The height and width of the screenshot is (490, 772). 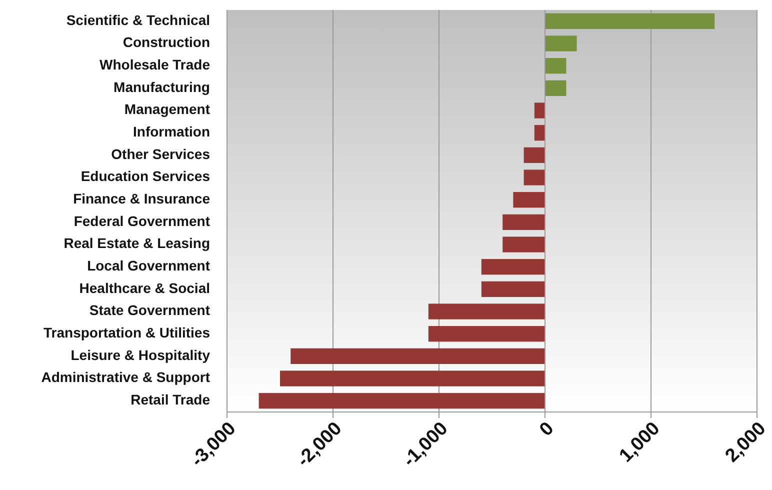 I want to click on y-tick-label: State Government, so click(x=149, y=310).